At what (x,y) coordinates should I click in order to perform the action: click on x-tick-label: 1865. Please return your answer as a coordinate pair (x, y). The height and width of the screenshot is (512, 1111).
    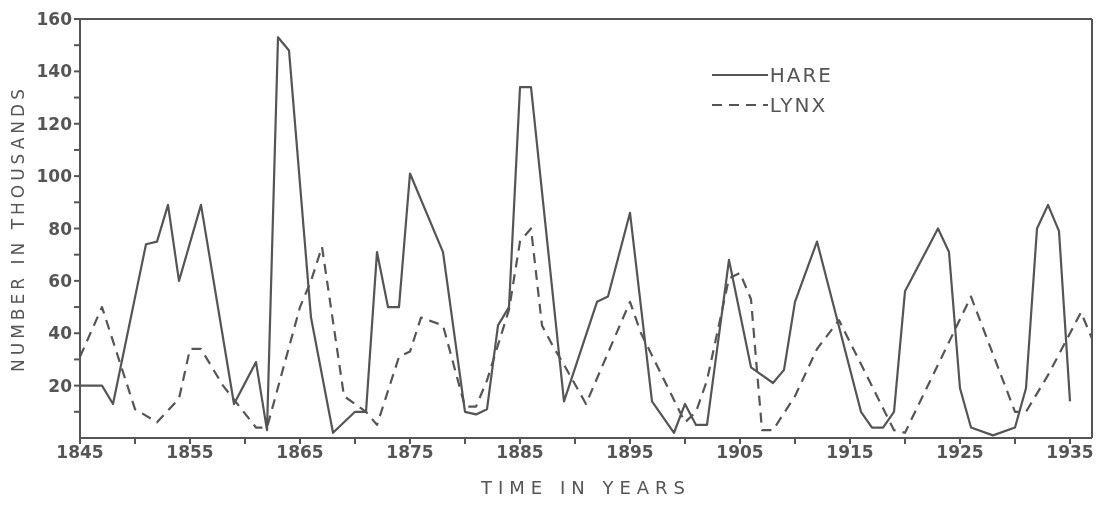
    Looking at the image, I should click on (300, 452).